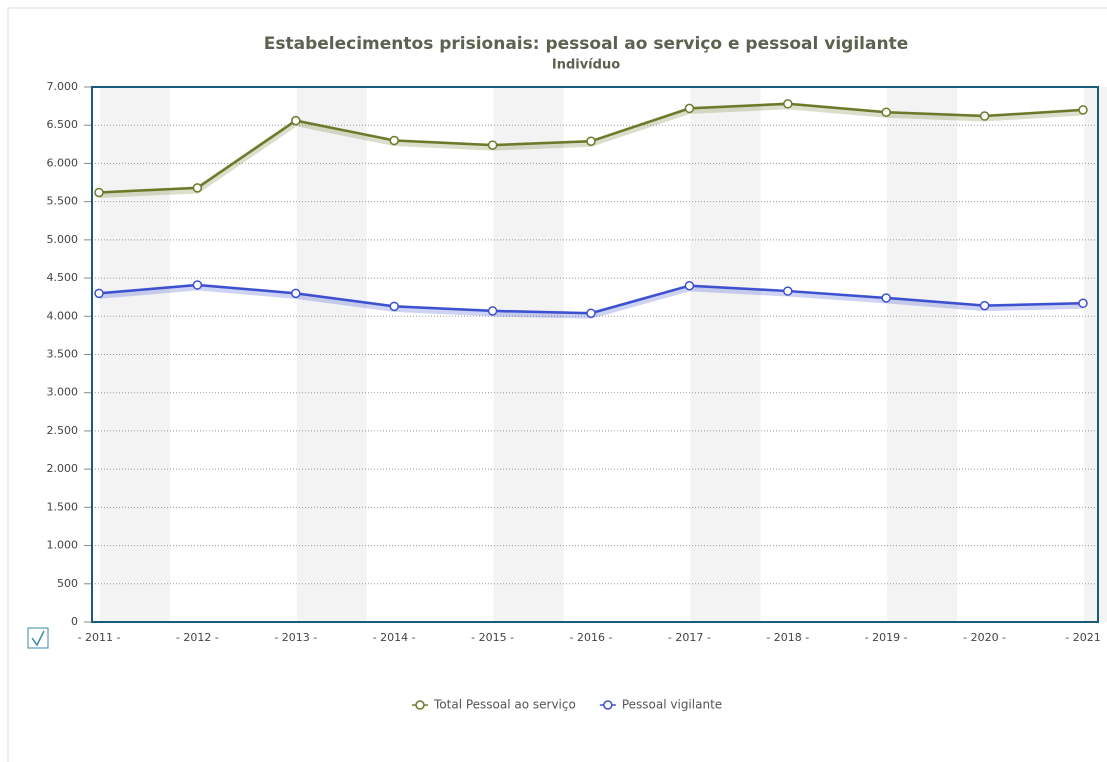  Describe the element at coordinates (492, 637) in the screenshot. I see `x-tick-label: - 2015 -` at that location.